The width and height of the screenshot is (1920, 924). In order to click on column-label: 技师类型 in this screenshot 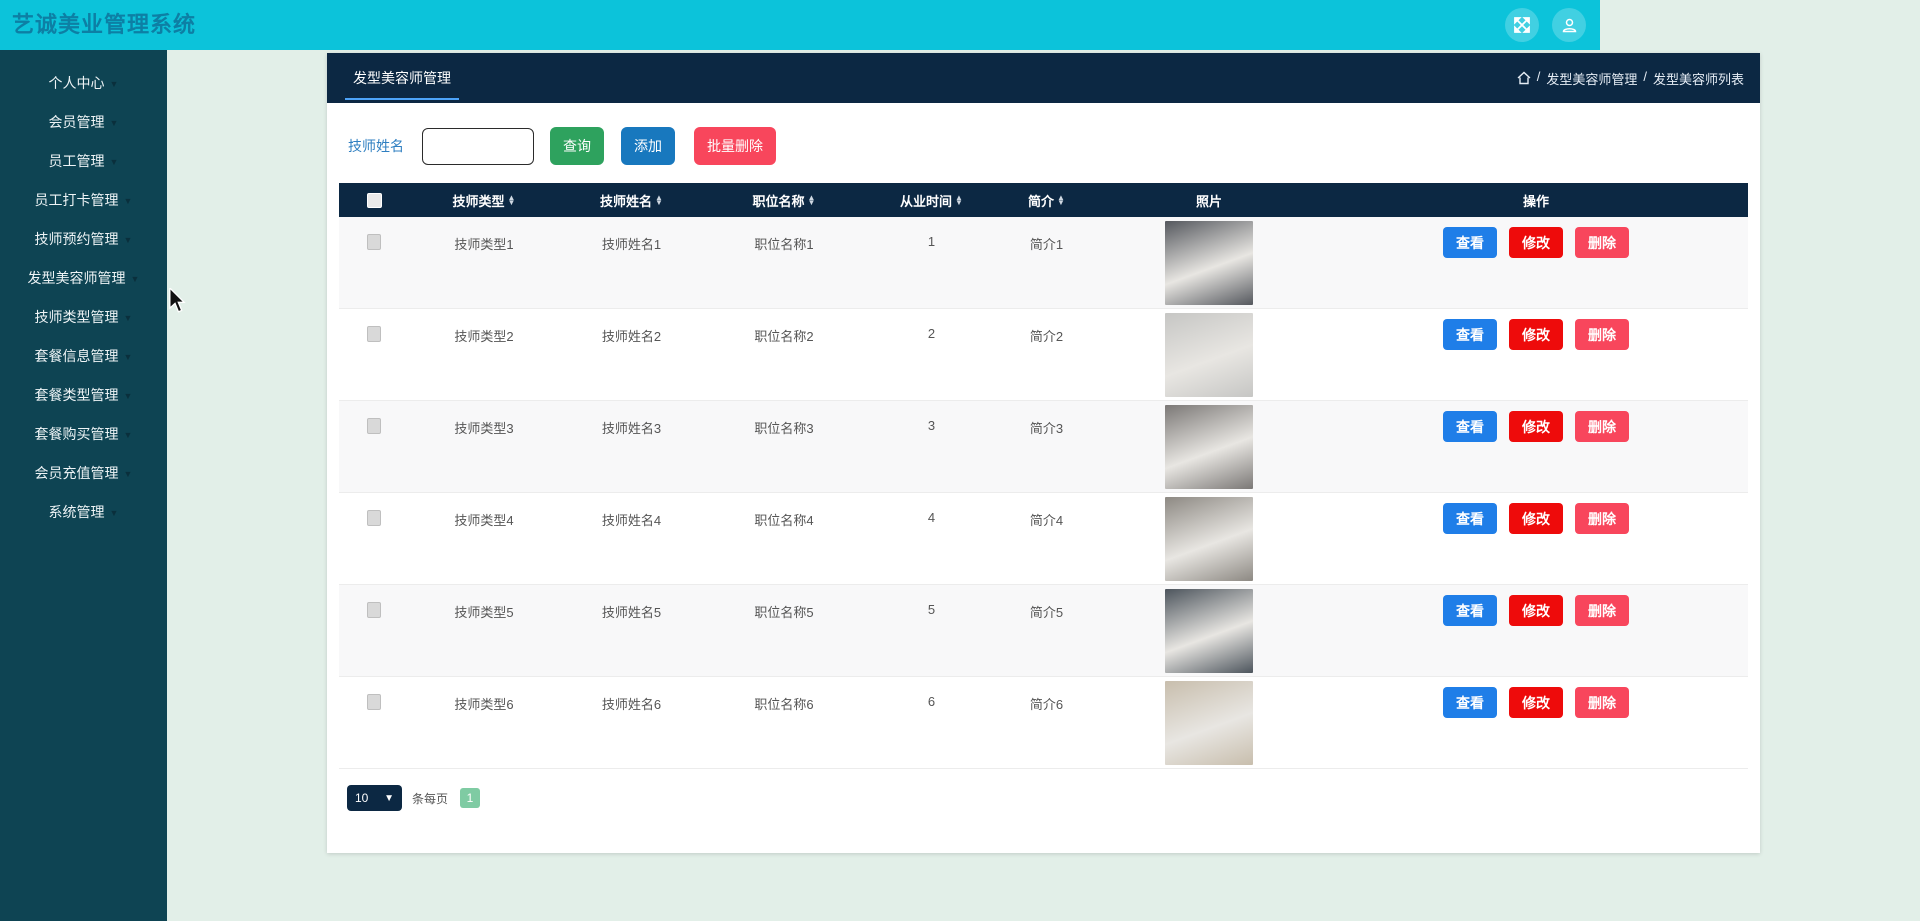, I will do `click(478, 201)`.